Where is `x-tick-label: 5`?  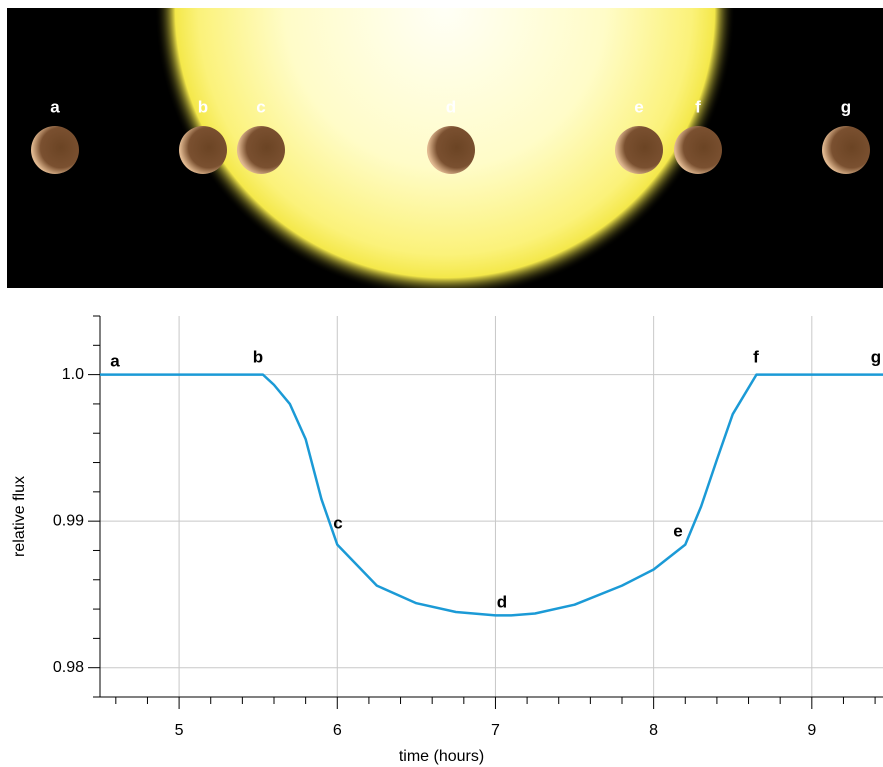 x-tick-label: 5 is located at coordinates (179, 730).